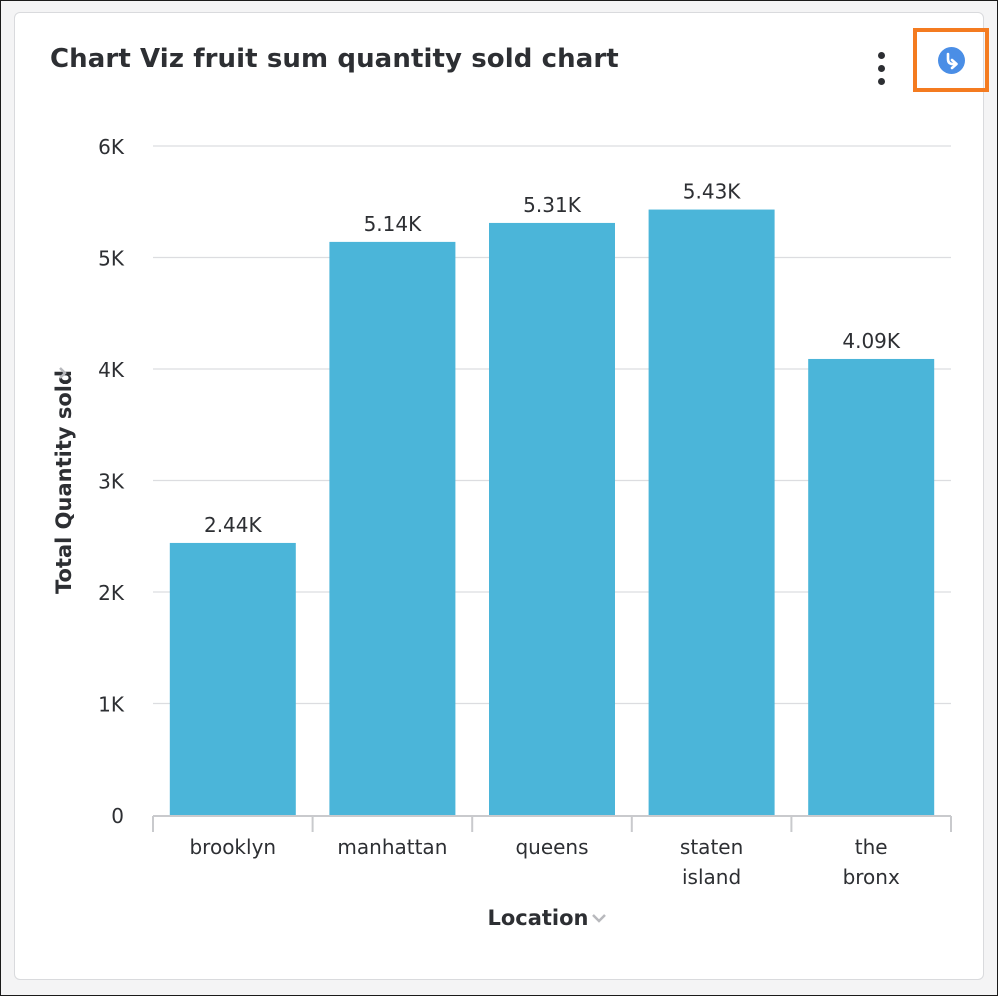 Image resolution: width=998 pixels, height=996 pixels. I want to click on more-options-icon, so click(882, 68).